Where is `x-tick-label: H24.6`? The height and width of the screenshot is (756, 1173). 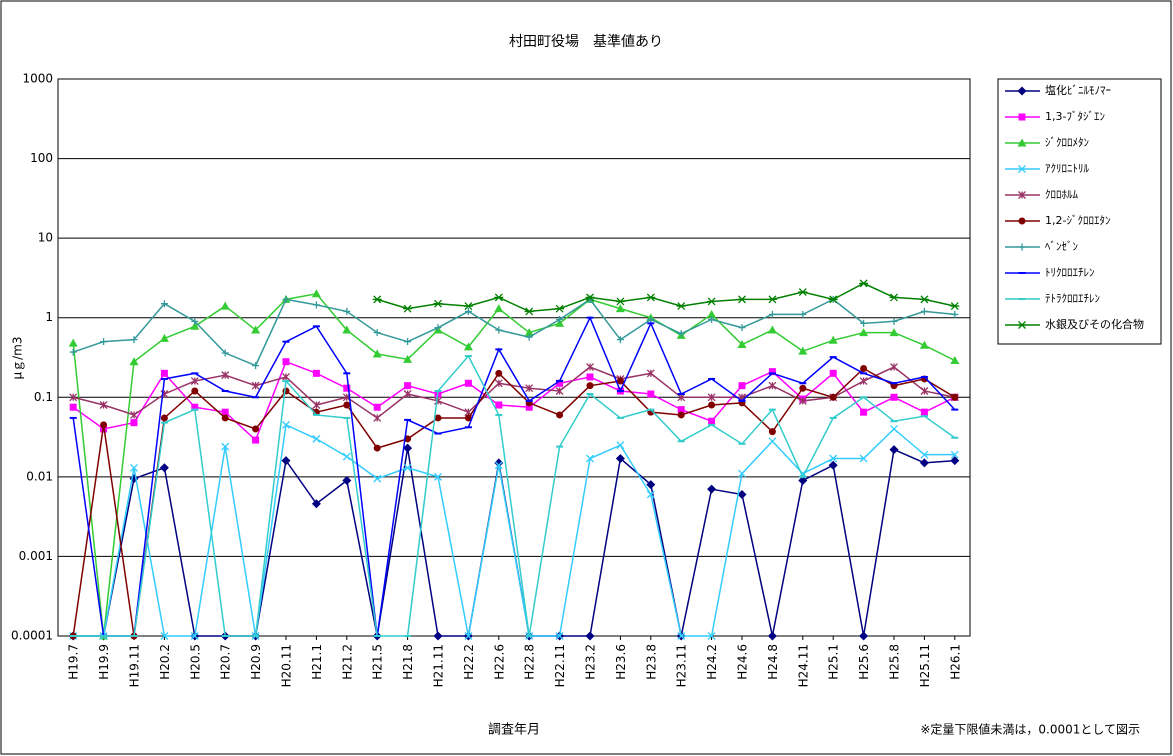
x-tick-label: H24.6 is located at coordinates (743, 662).